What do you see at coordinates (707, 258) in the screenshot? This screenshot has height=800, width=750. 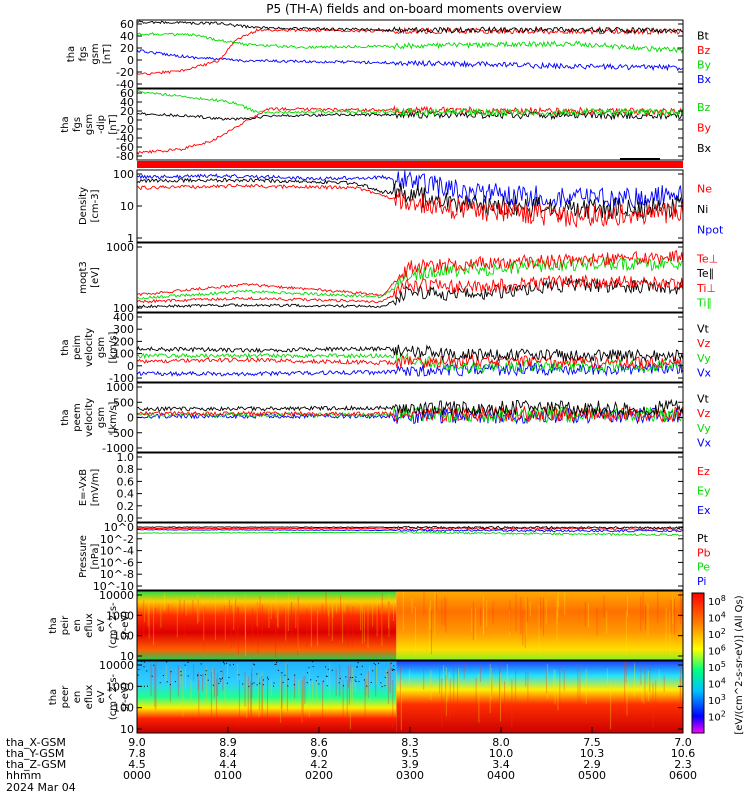 I see `legend-Te⊥: Te⊥` at bounding box center [707, 258].